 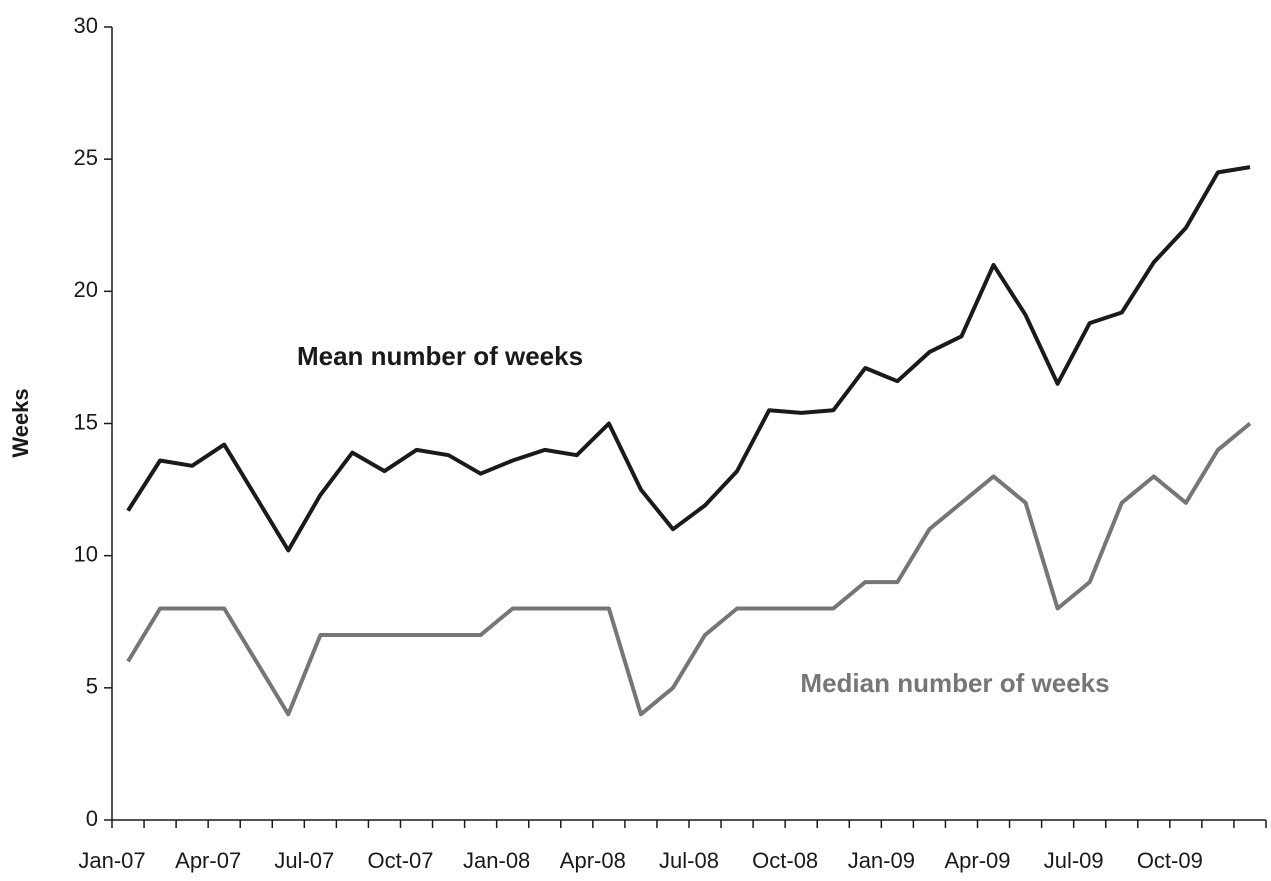 What do you see at coordinates (86, 157) in the screenshot?
I see `y-tick-label: 25` at bounding box center [86, 157].